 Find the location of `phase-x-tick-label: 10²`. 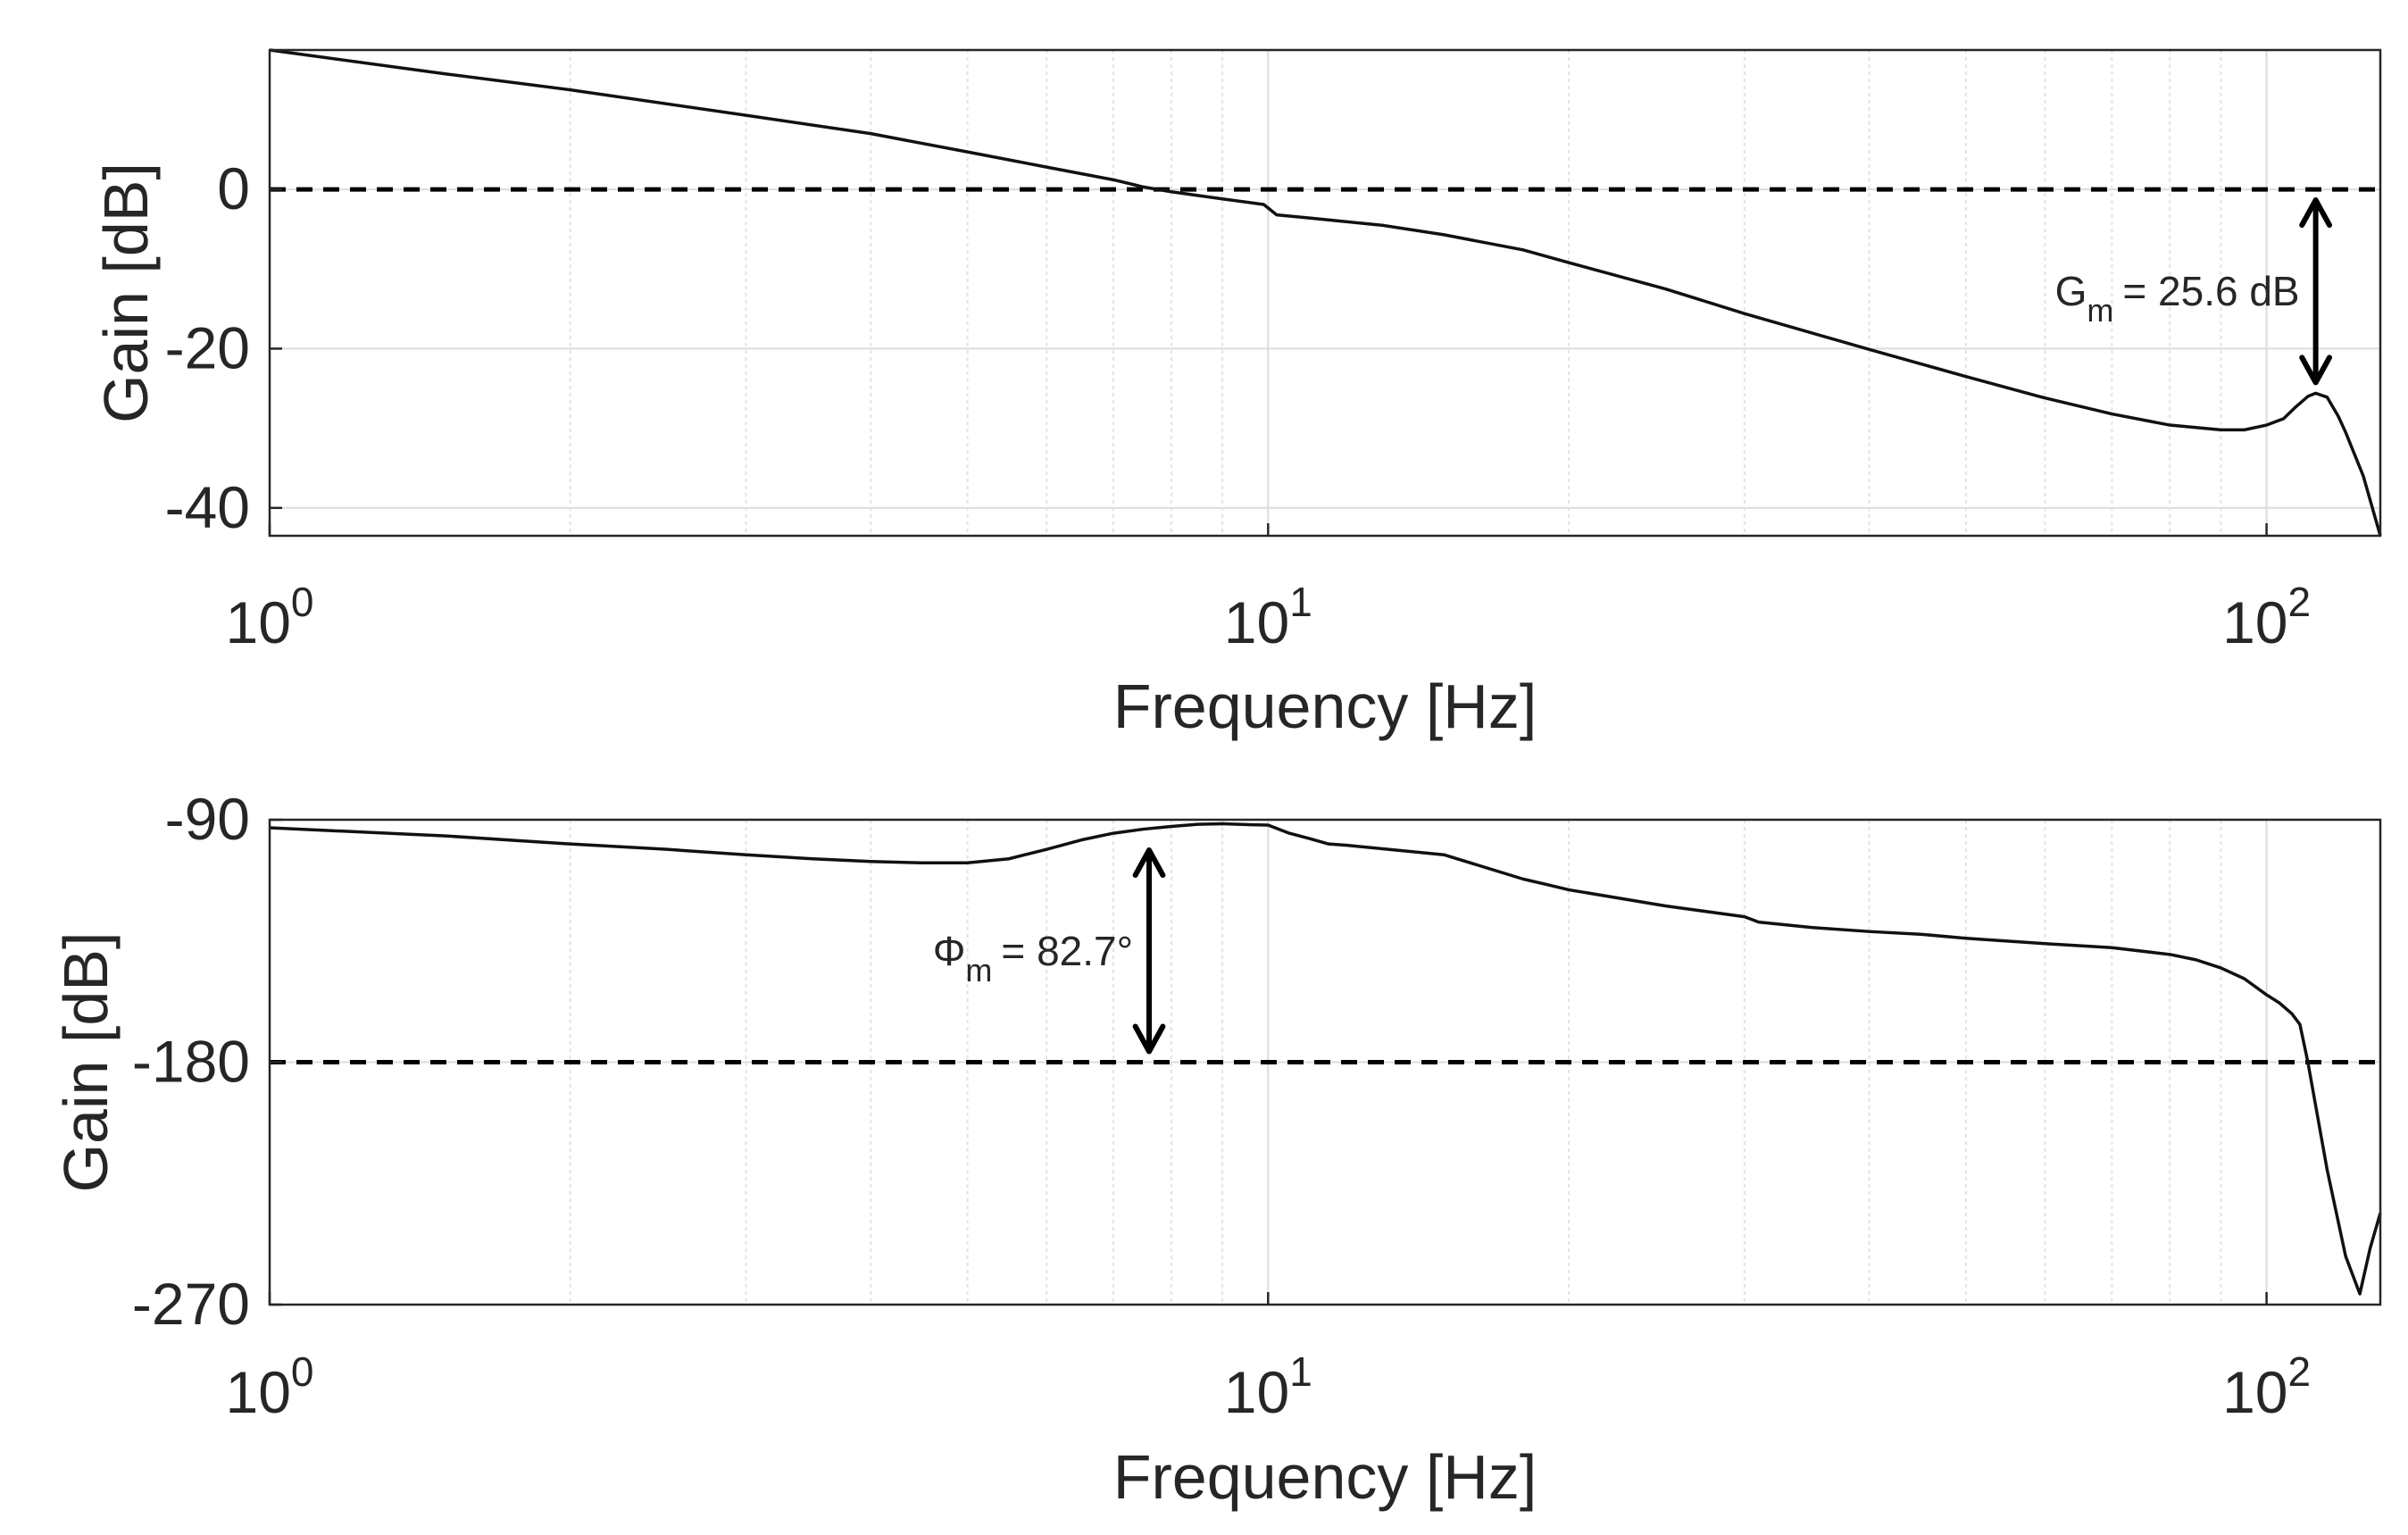

phase-x-tick-label: 10² is located at coordinates (2266, 1387).